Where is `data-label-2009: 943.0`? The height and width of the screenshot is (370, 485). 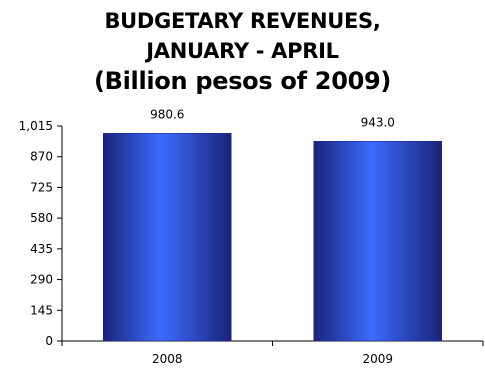 data-label-2009: 943.0 is located at coordinates (378, 122).